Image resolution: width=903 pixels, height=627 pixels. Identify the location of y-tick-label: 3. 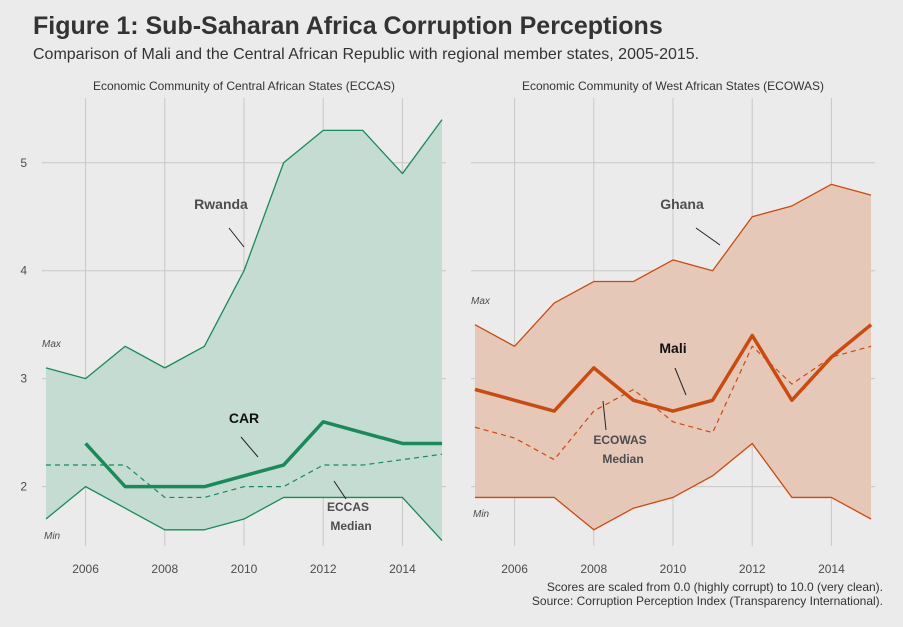
(23, 379).